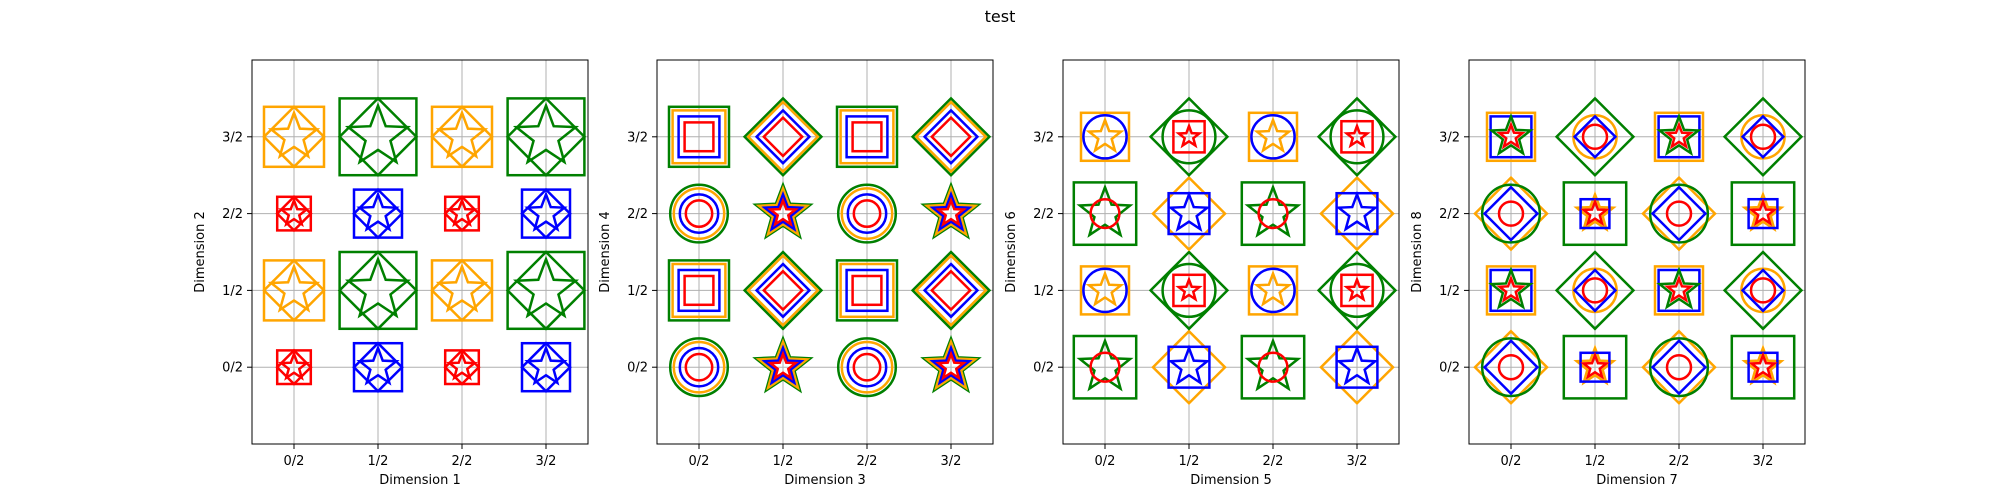 This screenshot has width=2000, height=504. What do you see at coordinates (1449, 368) in the screenshot?
I see `y-tick-label: 0/2` at bounding box center [1449, 368].